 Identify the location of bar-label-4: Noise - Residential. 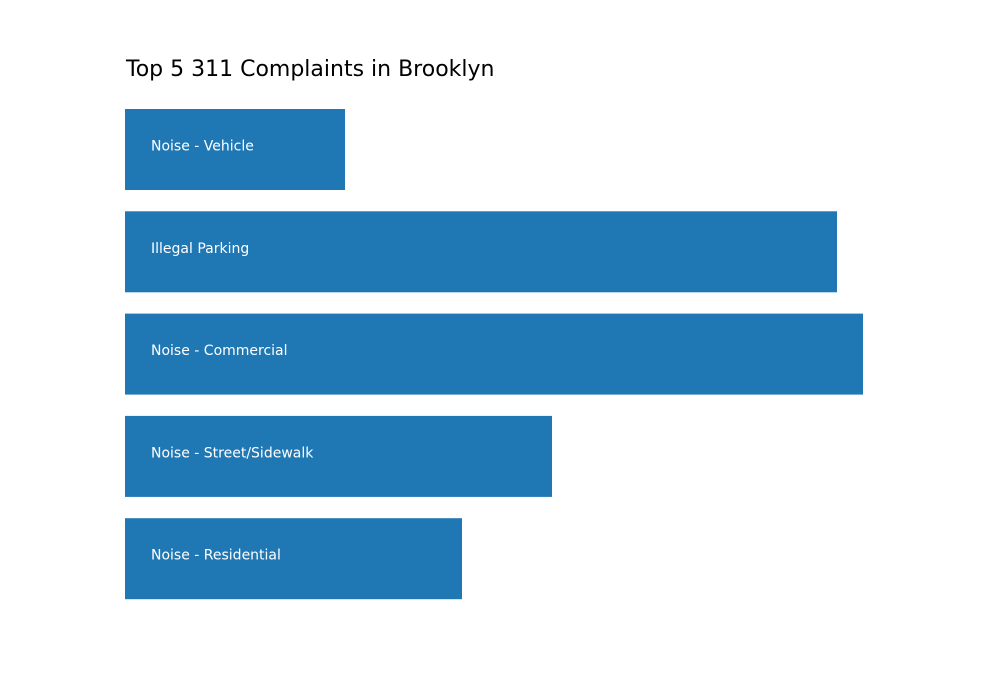
(216, 556).